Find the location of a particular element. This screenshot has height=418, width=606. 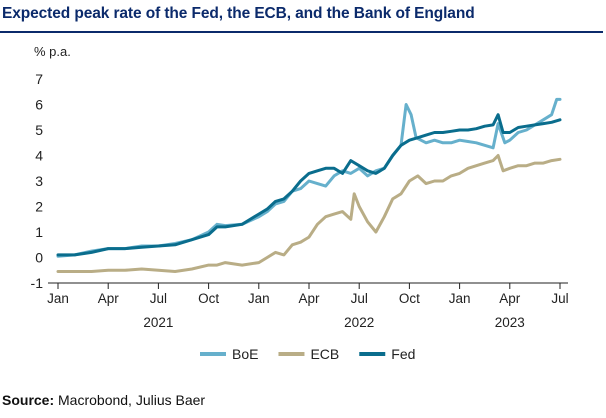

x-year-label: 2023 is located at coordinates (510, 322).